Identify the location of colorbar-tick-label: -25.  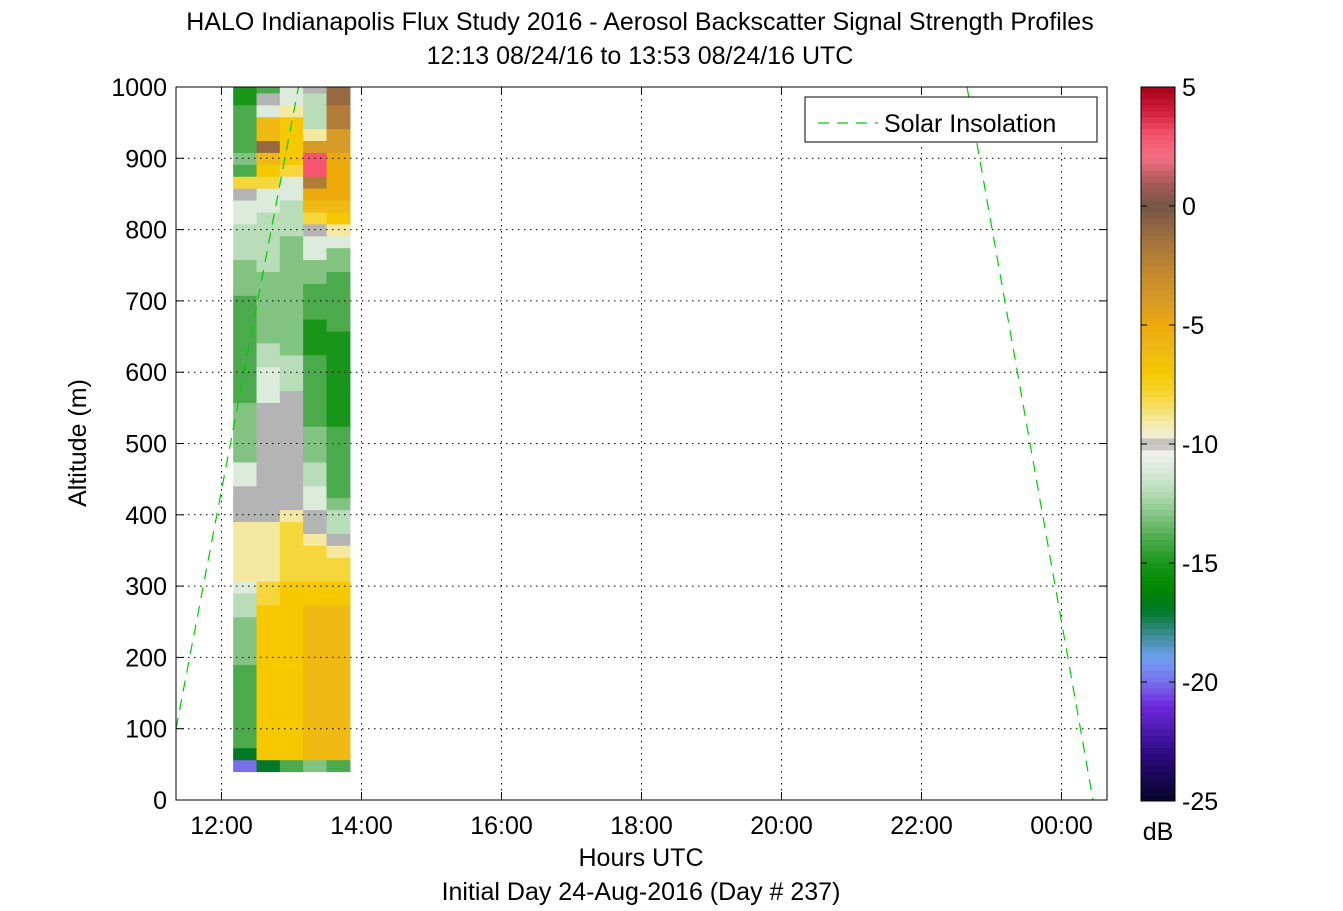
(1200, 802).